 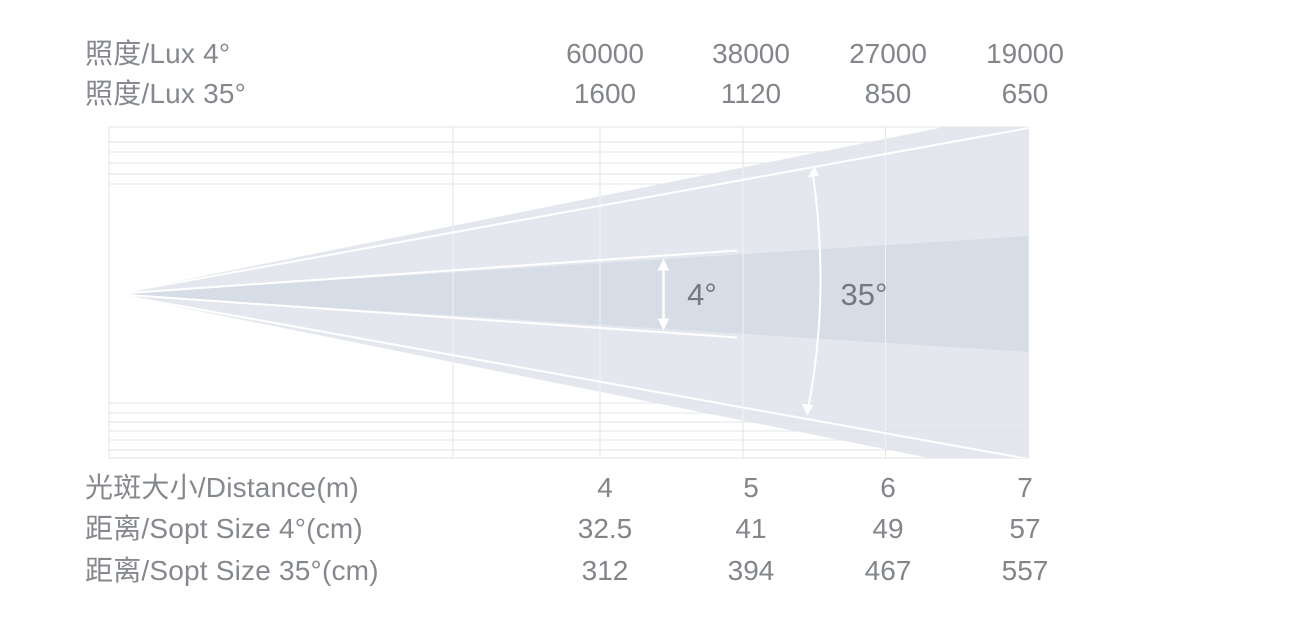 I want to click on lux-4-row-label: 照度/Lux 4°, so click(x=158, y=53).